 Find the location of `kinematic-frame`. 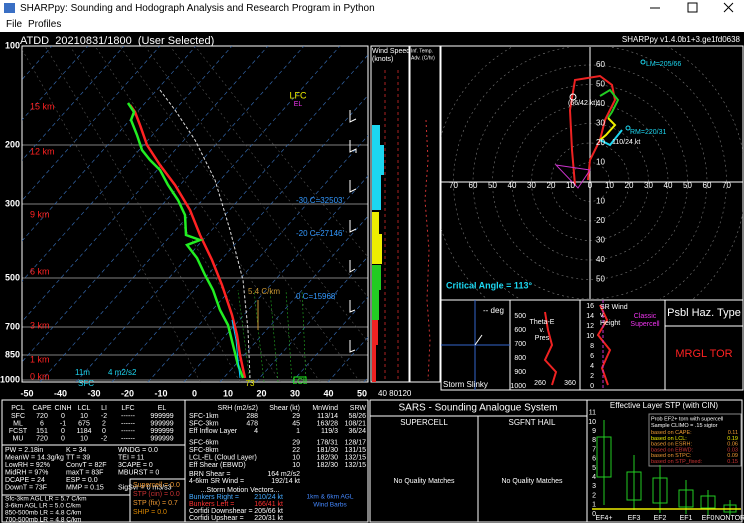

kinematic-frame is located at coordinates (276, 461).